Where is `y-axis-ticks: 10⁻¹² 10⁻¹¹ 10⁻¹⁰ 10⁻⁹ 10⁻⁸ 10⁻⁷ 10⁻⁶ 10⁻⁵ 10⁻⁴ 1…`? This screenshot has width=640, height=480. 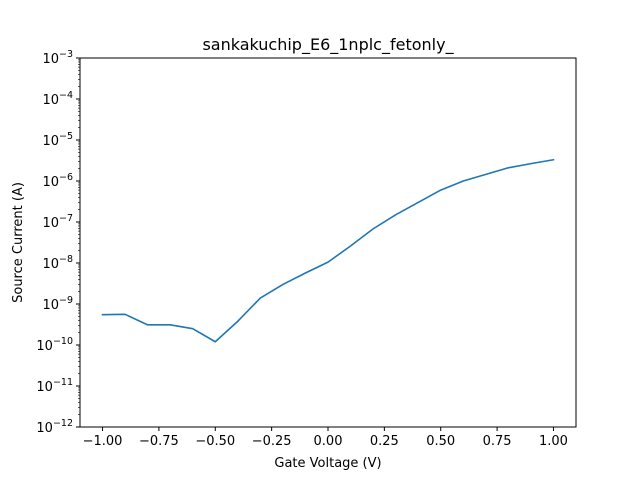 y-axis-ticks: 10⁻¹² 10⁻¹¹ 10⁻¹⁰ 10⁻⁹ 10⁻⁸ 10⁻⁷ 10⁻⁶ 10⁻⁵ 10⁻⁴ 1… is located at coordinates (58, 242).